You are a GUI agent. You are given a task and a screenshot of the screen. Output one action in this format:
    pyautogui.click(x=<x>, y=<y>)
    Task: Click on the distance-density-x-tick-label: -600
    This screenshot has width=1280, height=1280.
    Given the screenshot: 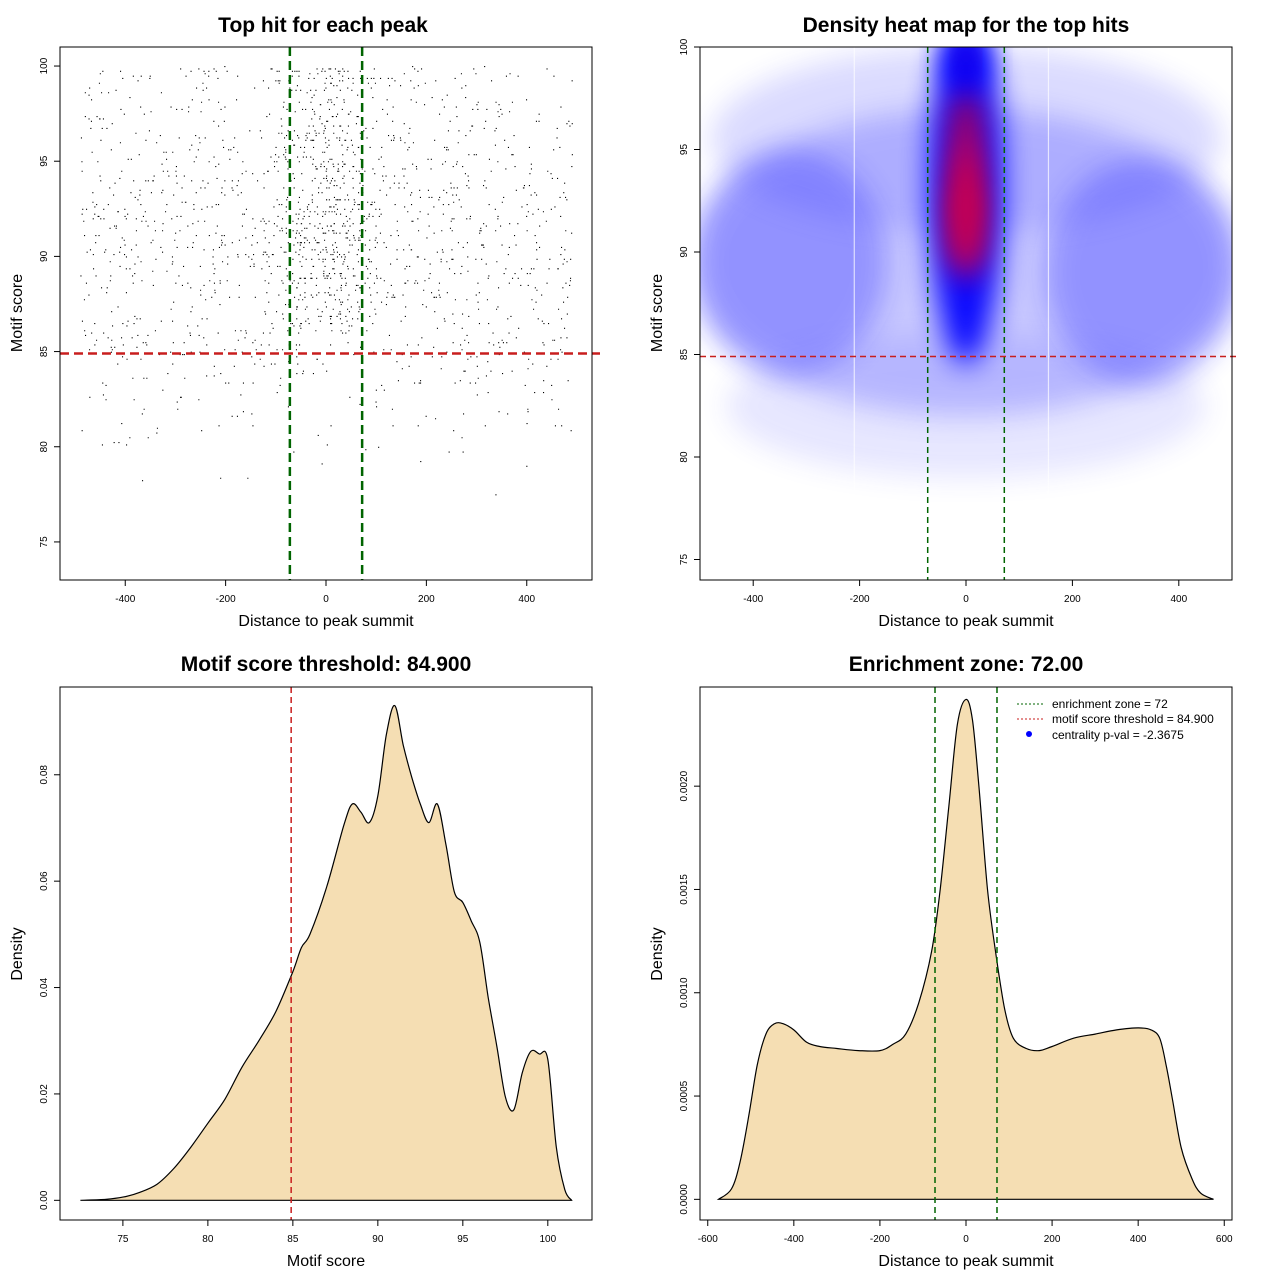 What is the action you would take?
    pyautogui.click(x=708, y=1239)
    